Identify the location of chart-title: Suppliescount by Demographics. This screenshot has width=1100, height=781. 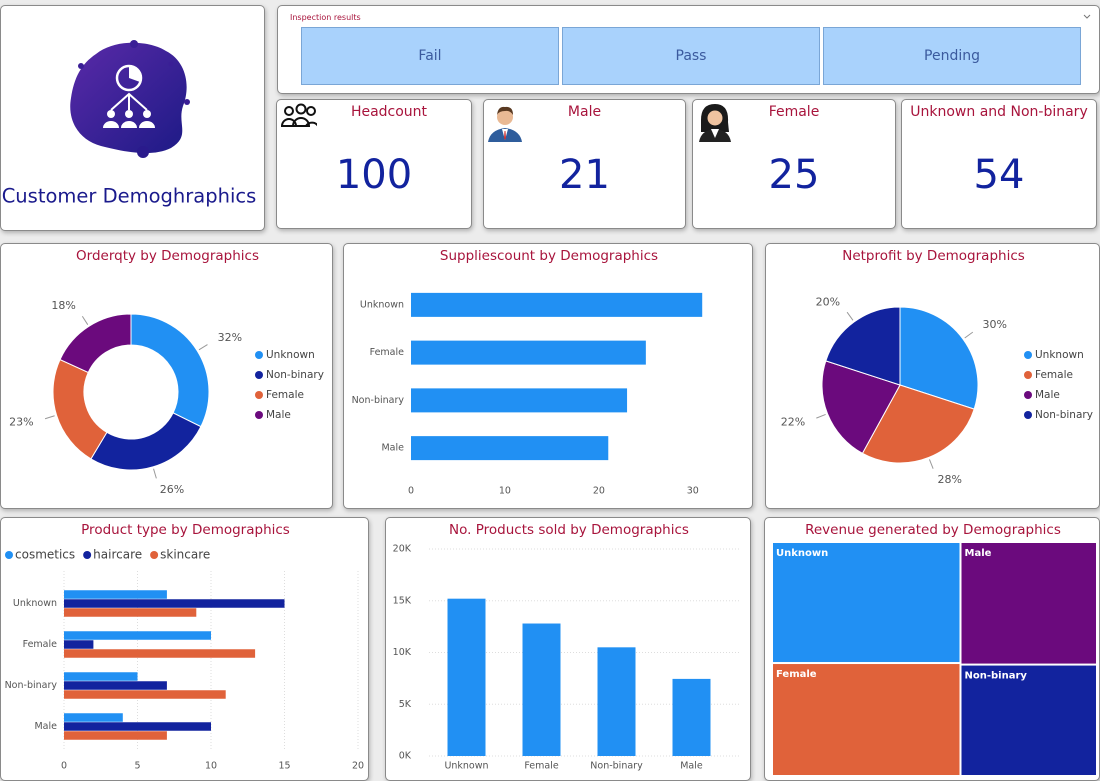
(549, 256).